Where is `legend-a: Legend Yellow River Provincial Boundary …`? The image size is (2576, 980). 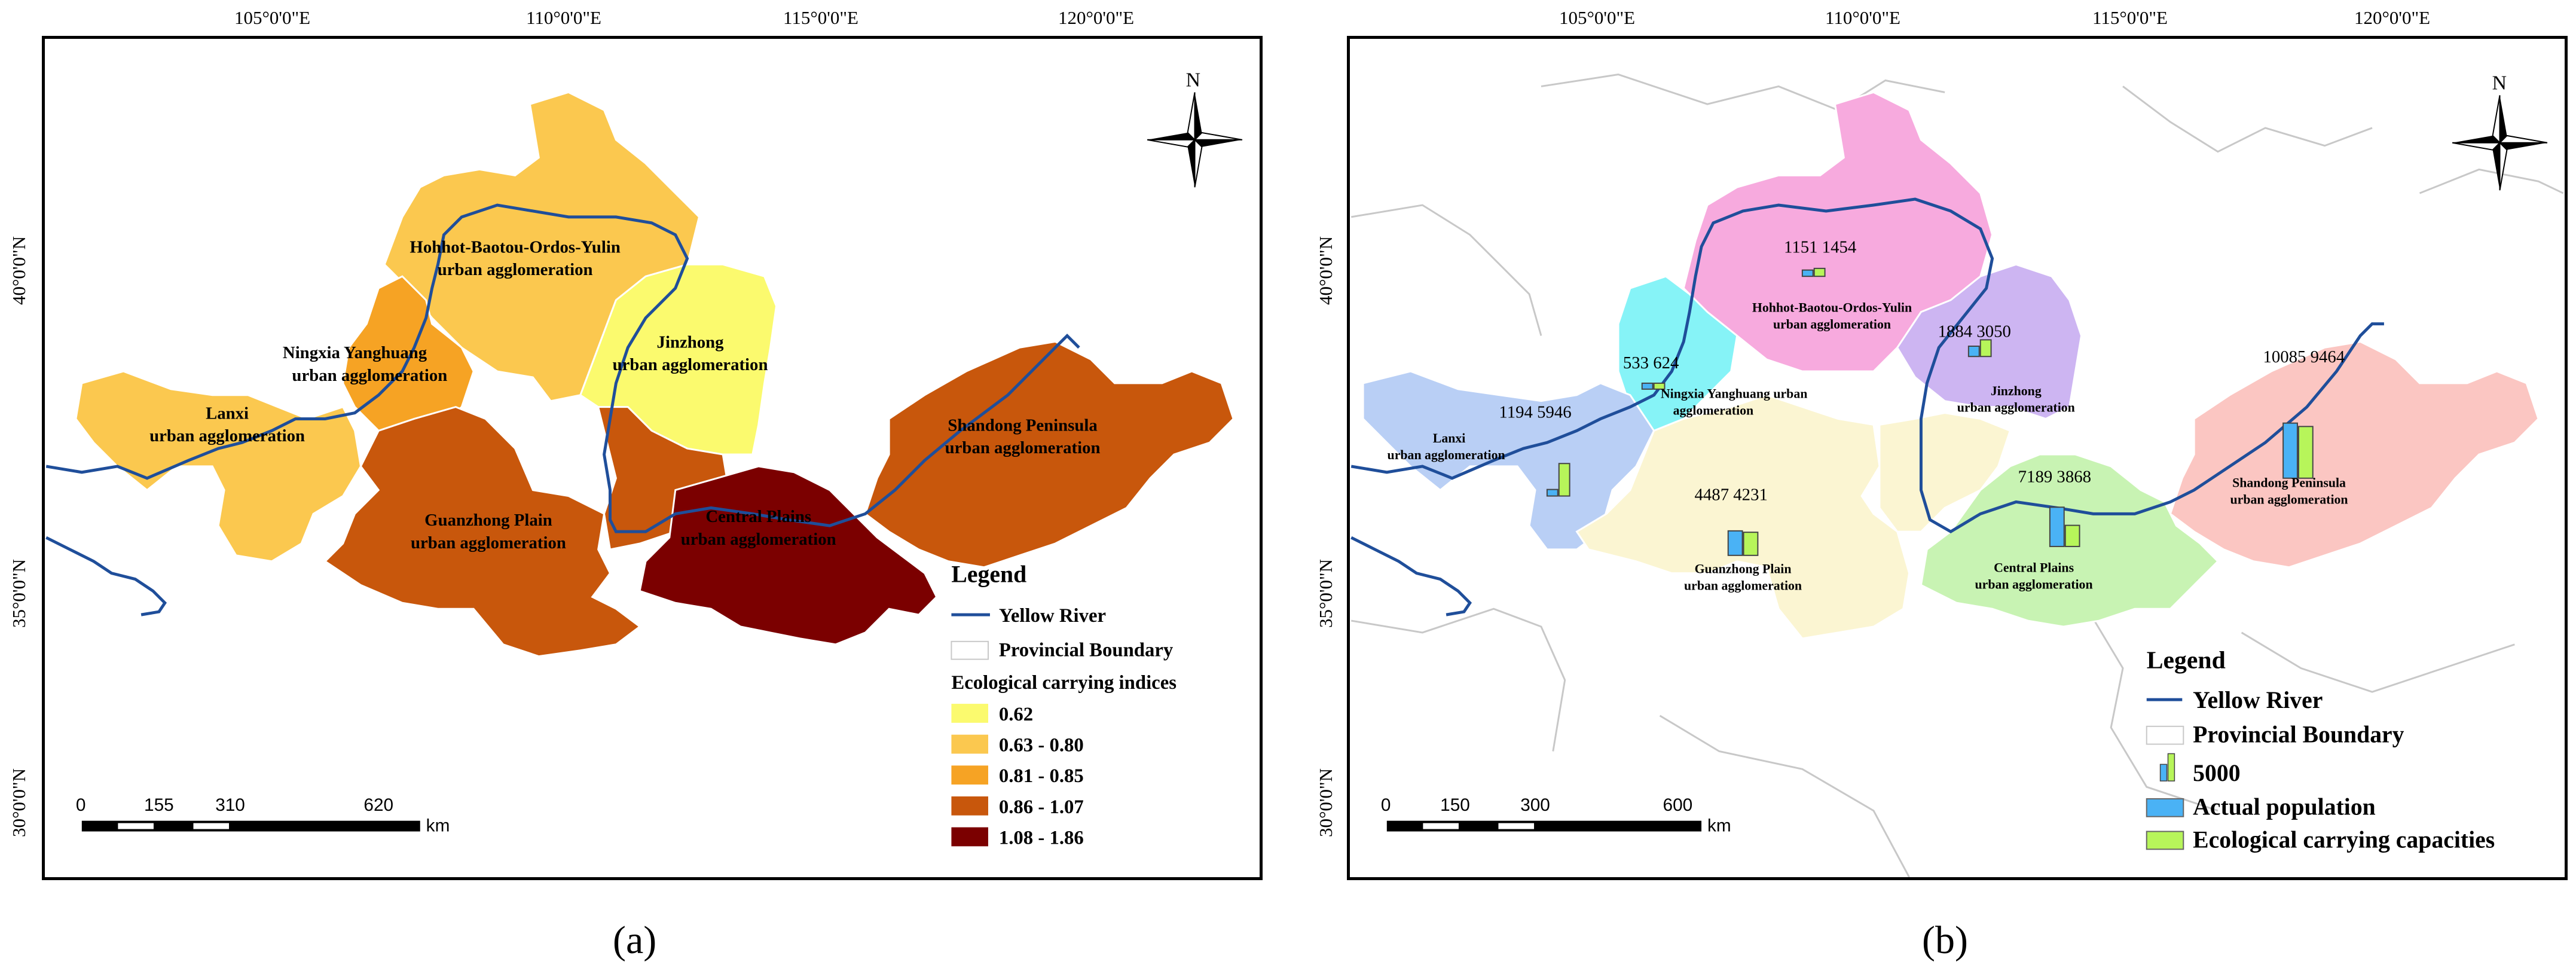 legend-a: Legend Yellow River Provincial Boundary … is located at coordinates (1064, 705).